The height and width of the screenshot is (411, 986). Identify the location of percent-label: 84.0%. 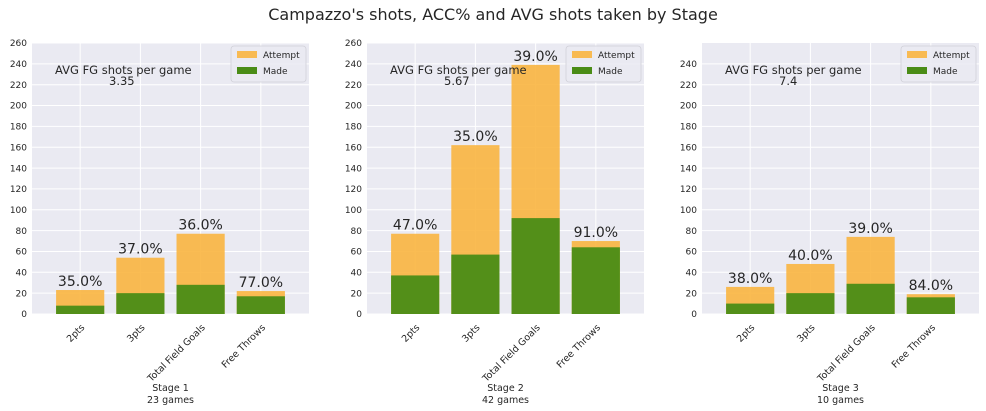
(931, 286).